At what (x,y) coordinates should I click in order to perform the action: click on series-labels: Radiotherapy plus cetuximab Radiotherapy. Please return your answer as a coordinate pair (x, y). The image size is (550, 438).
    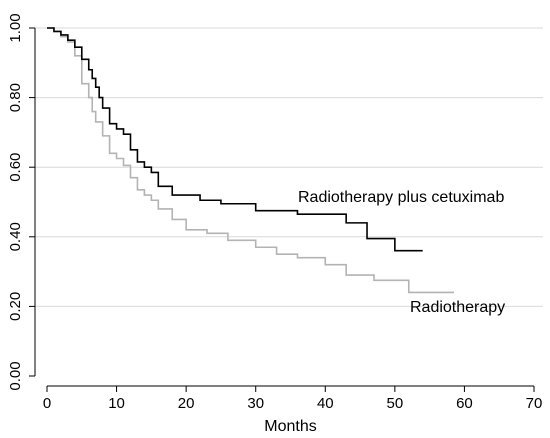
    Looking at the image, I should click on (401, 252).